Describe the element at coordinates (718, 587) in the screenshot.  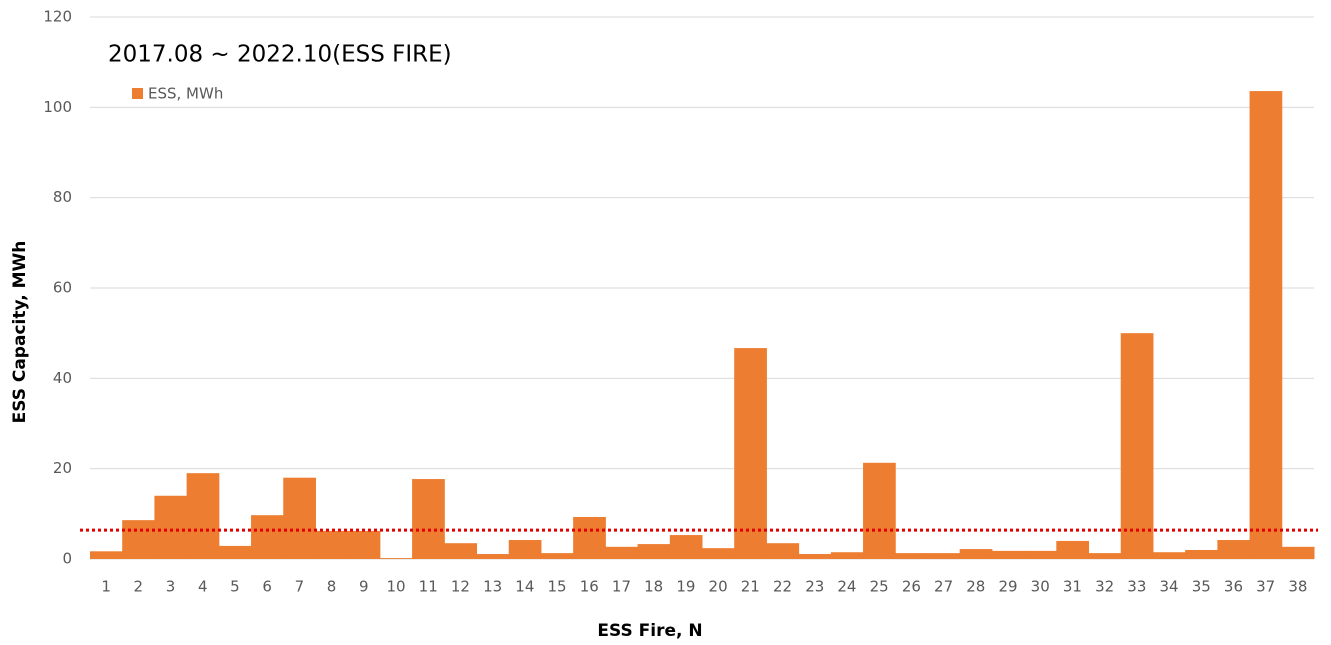
I see `x-tick-label: 20` at that location.